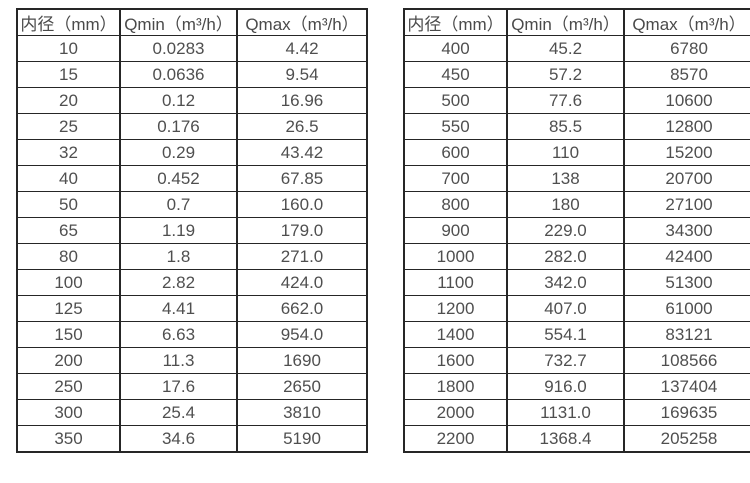 The height and width of the screenshot is (483, 750). What do you see at coordinates (686, 439) in the screenshot?
I see `cell-qmax: 205258` at bounding box center [686, 439].